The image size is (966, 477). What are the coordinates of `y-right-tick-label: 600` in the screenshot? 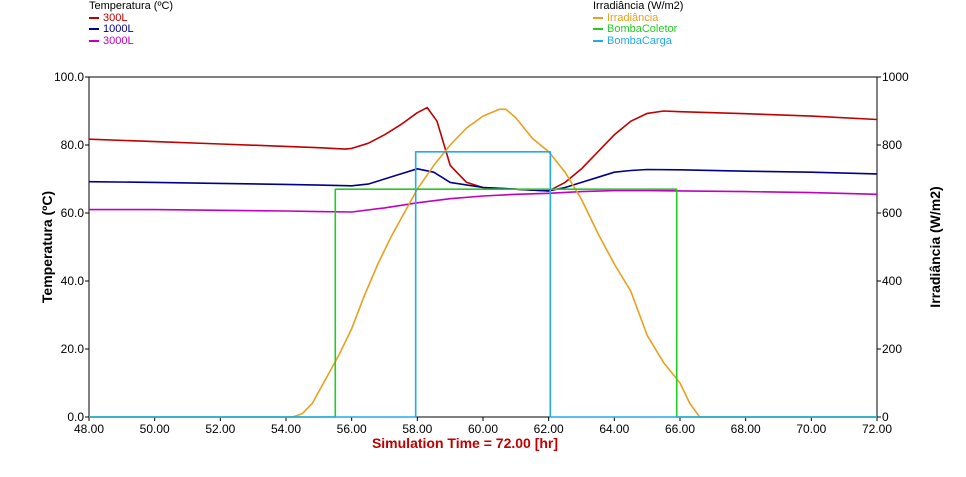 It's located at (892, 213).